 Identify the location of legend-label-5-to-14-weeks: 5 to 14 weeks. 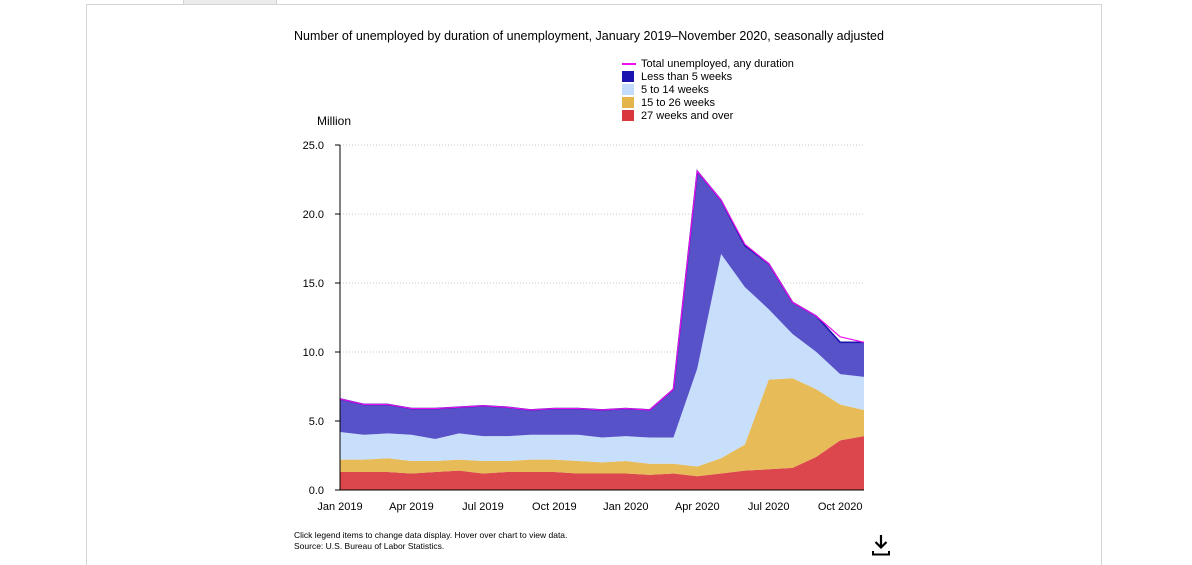
(675, 89).